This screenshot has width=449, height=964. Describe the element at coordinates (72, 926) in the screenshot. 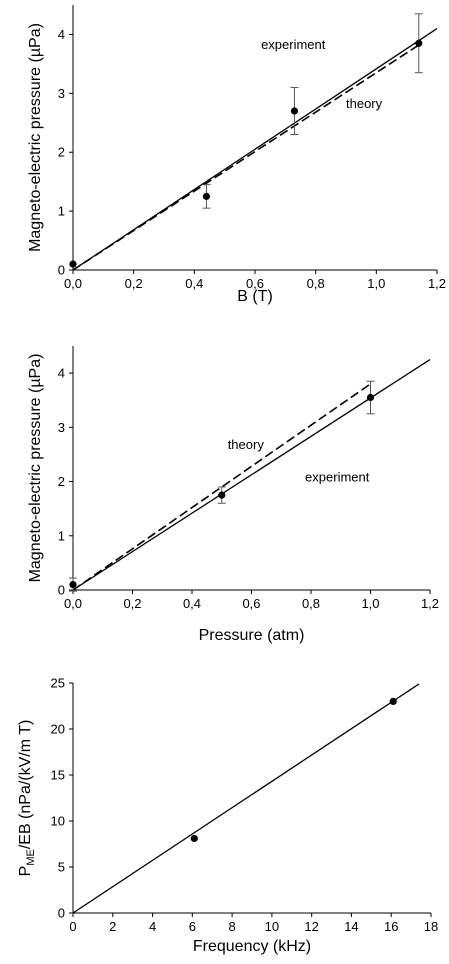

I see `x-tick-label: 0` at that location.